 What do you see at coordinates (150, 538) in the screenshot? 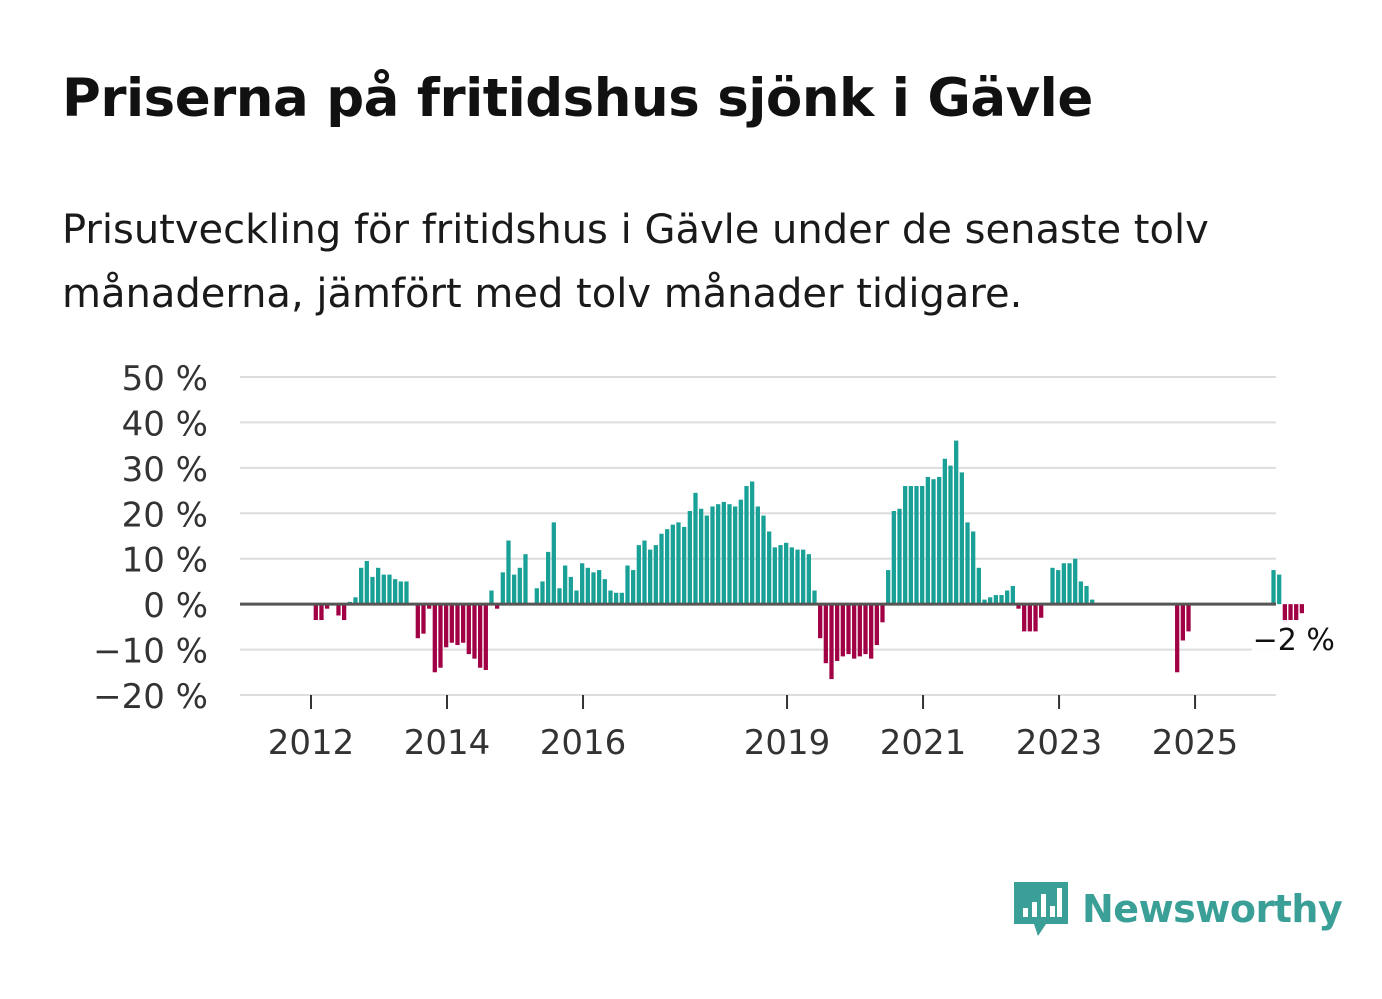
I see `y-axis-labels: 50 % 40 % 30 % 20 % 10 % 0 % −10 % −20 %` at bounding box center [150, 538].